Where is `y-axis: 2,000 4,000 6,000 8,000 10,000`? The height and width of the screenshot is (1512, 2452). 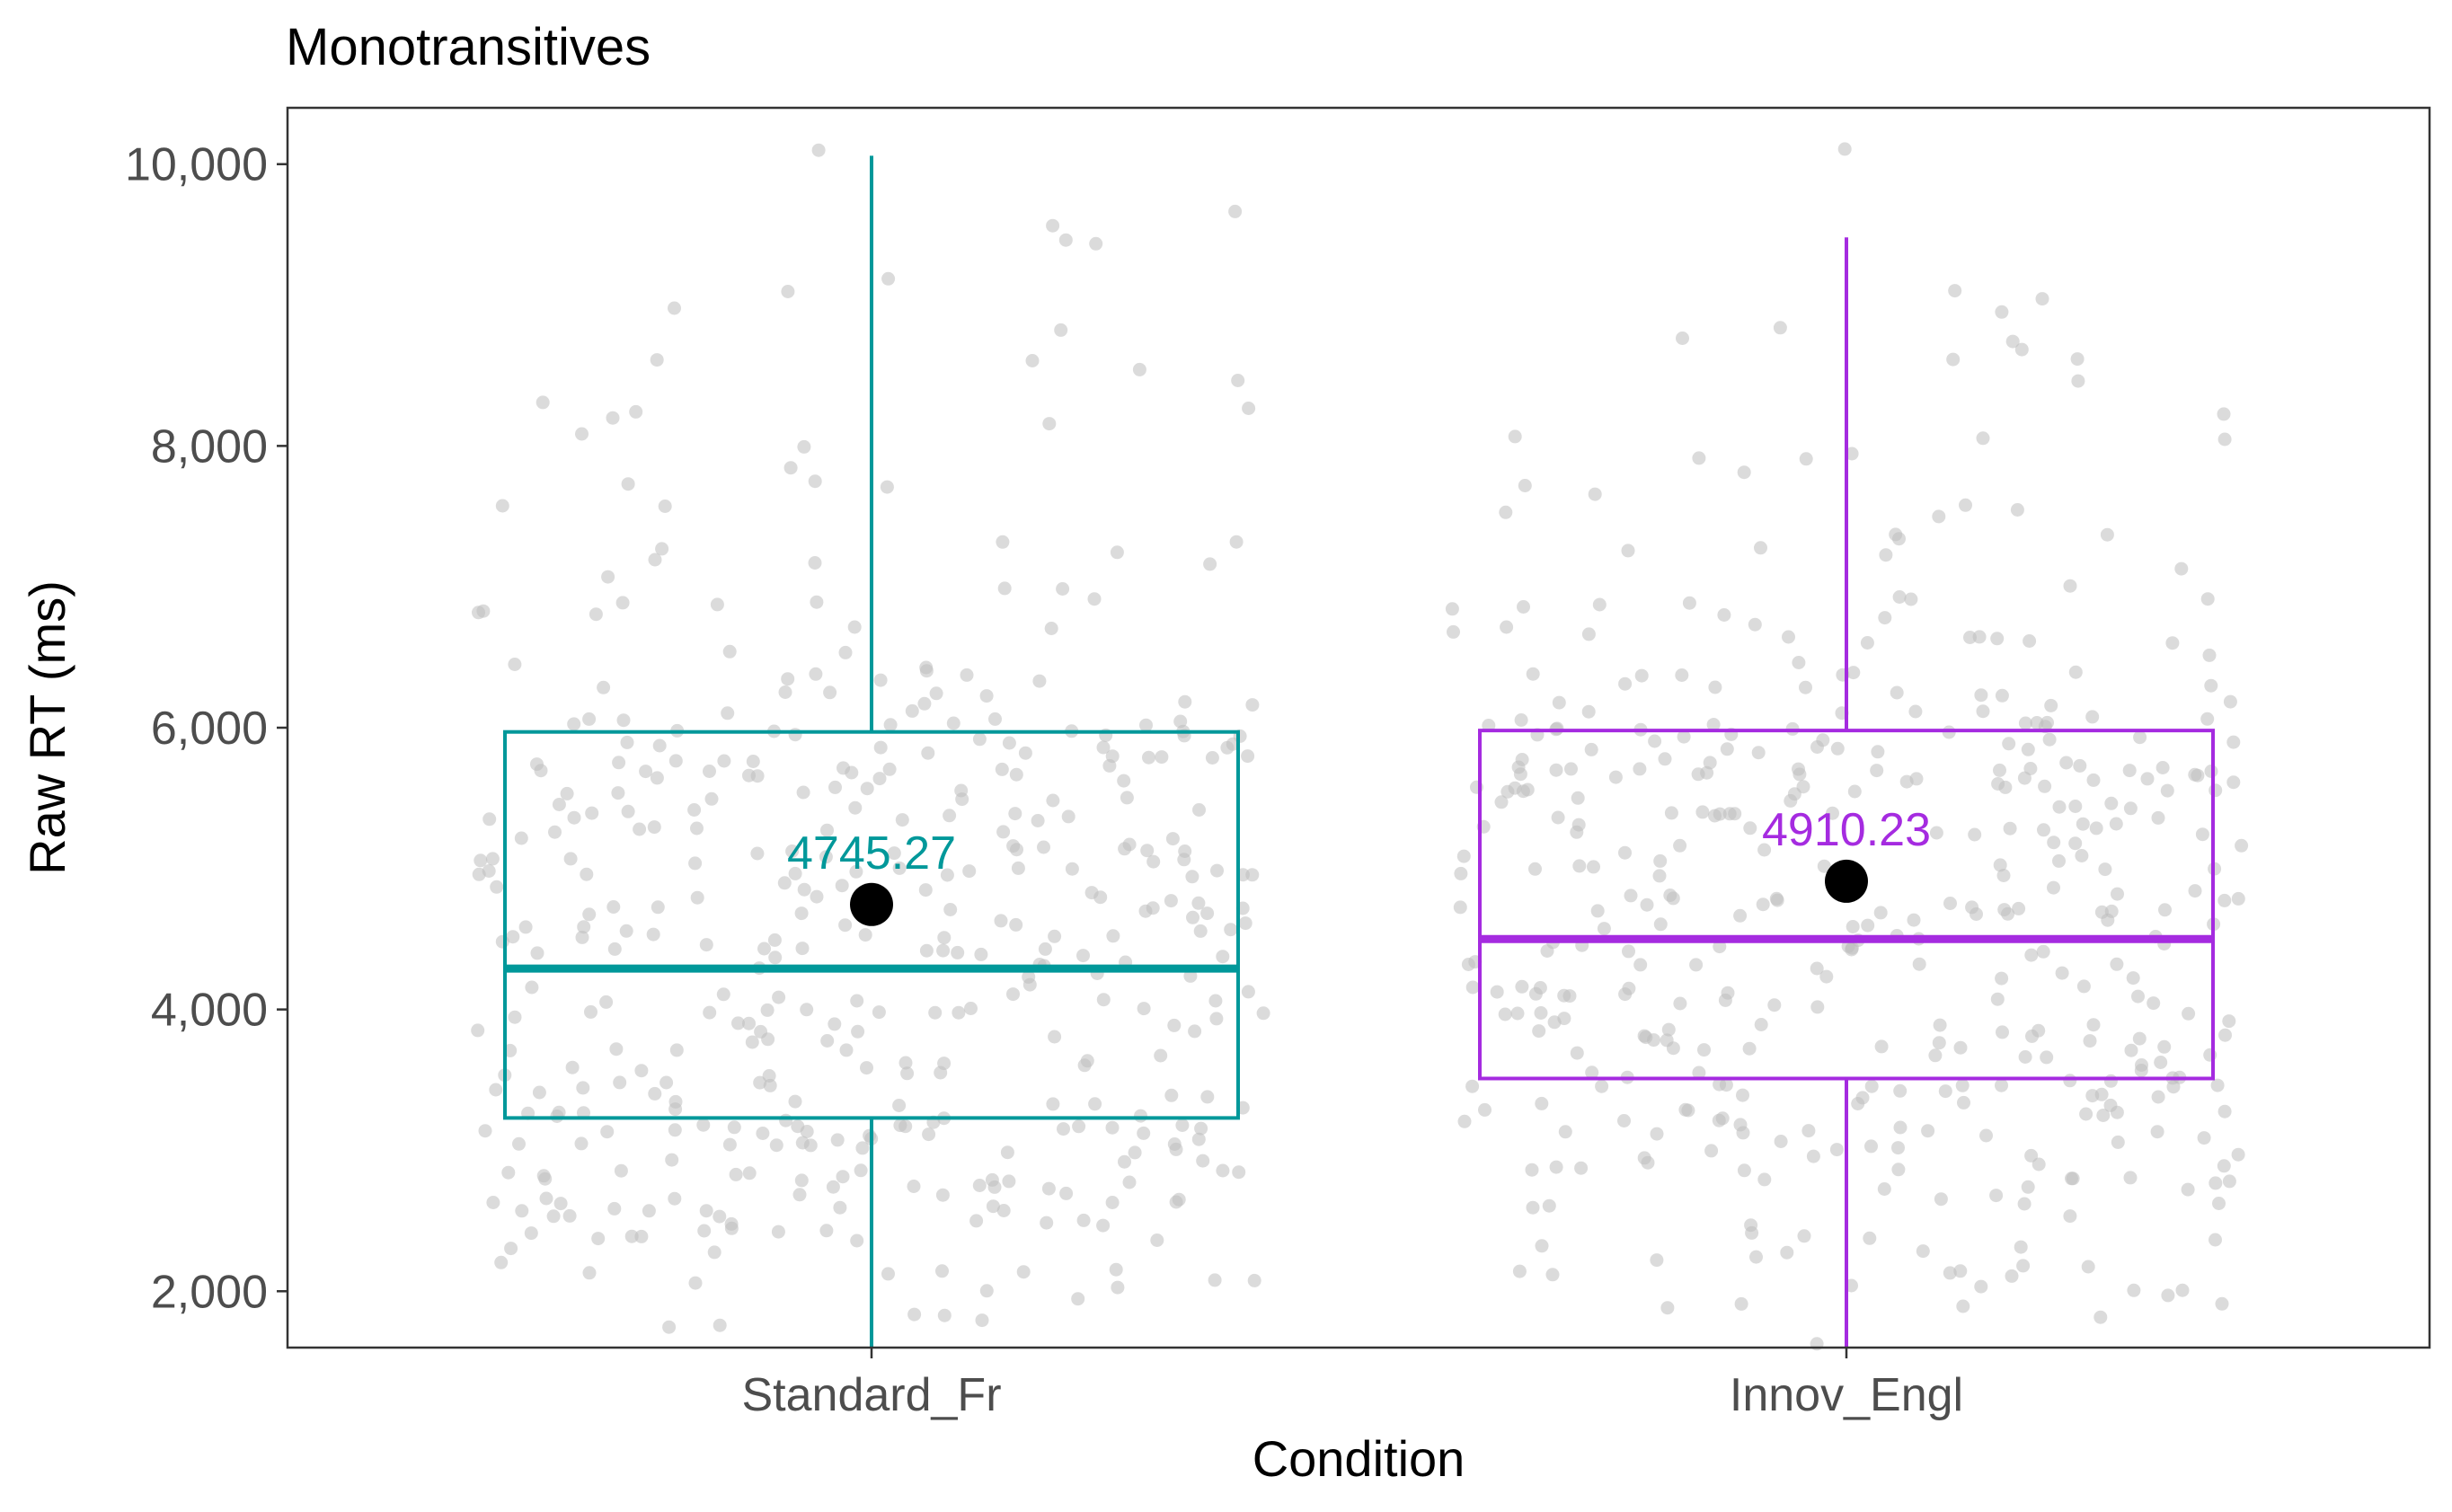
y-axis: 2,000 4,000 6,000 8,000 10,000 is located at coordinates (206, 728).